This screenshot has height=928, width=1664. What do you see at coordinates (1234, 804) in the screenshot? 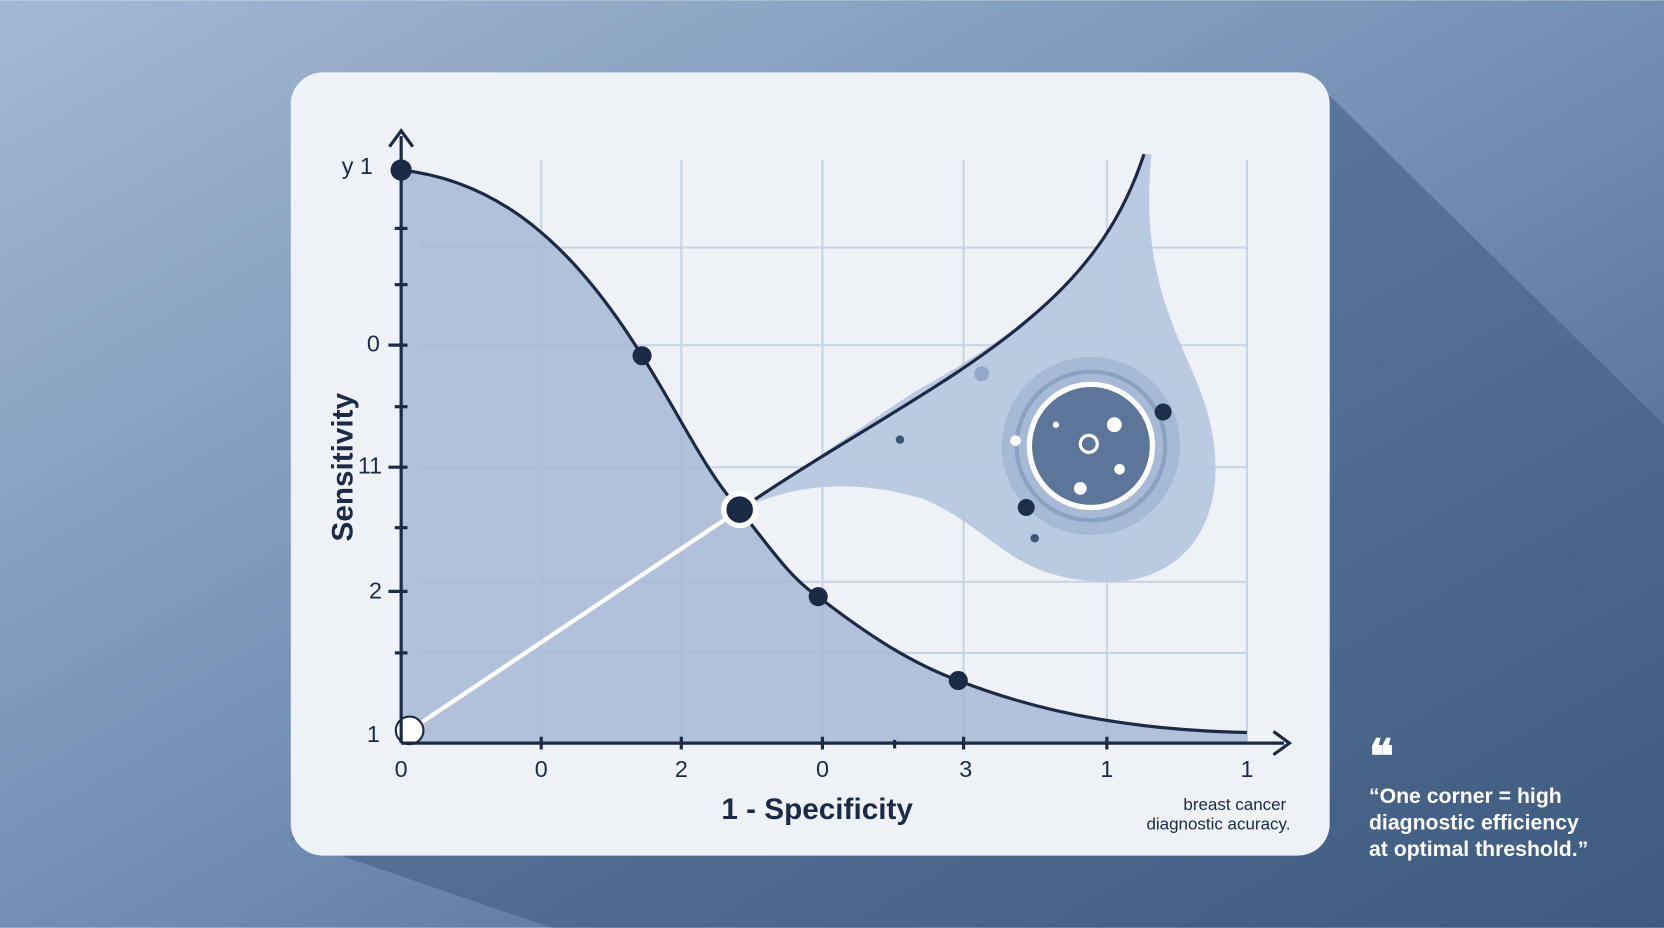
I see `caption-line: breast cancer` at bounding box center [1234, 804].